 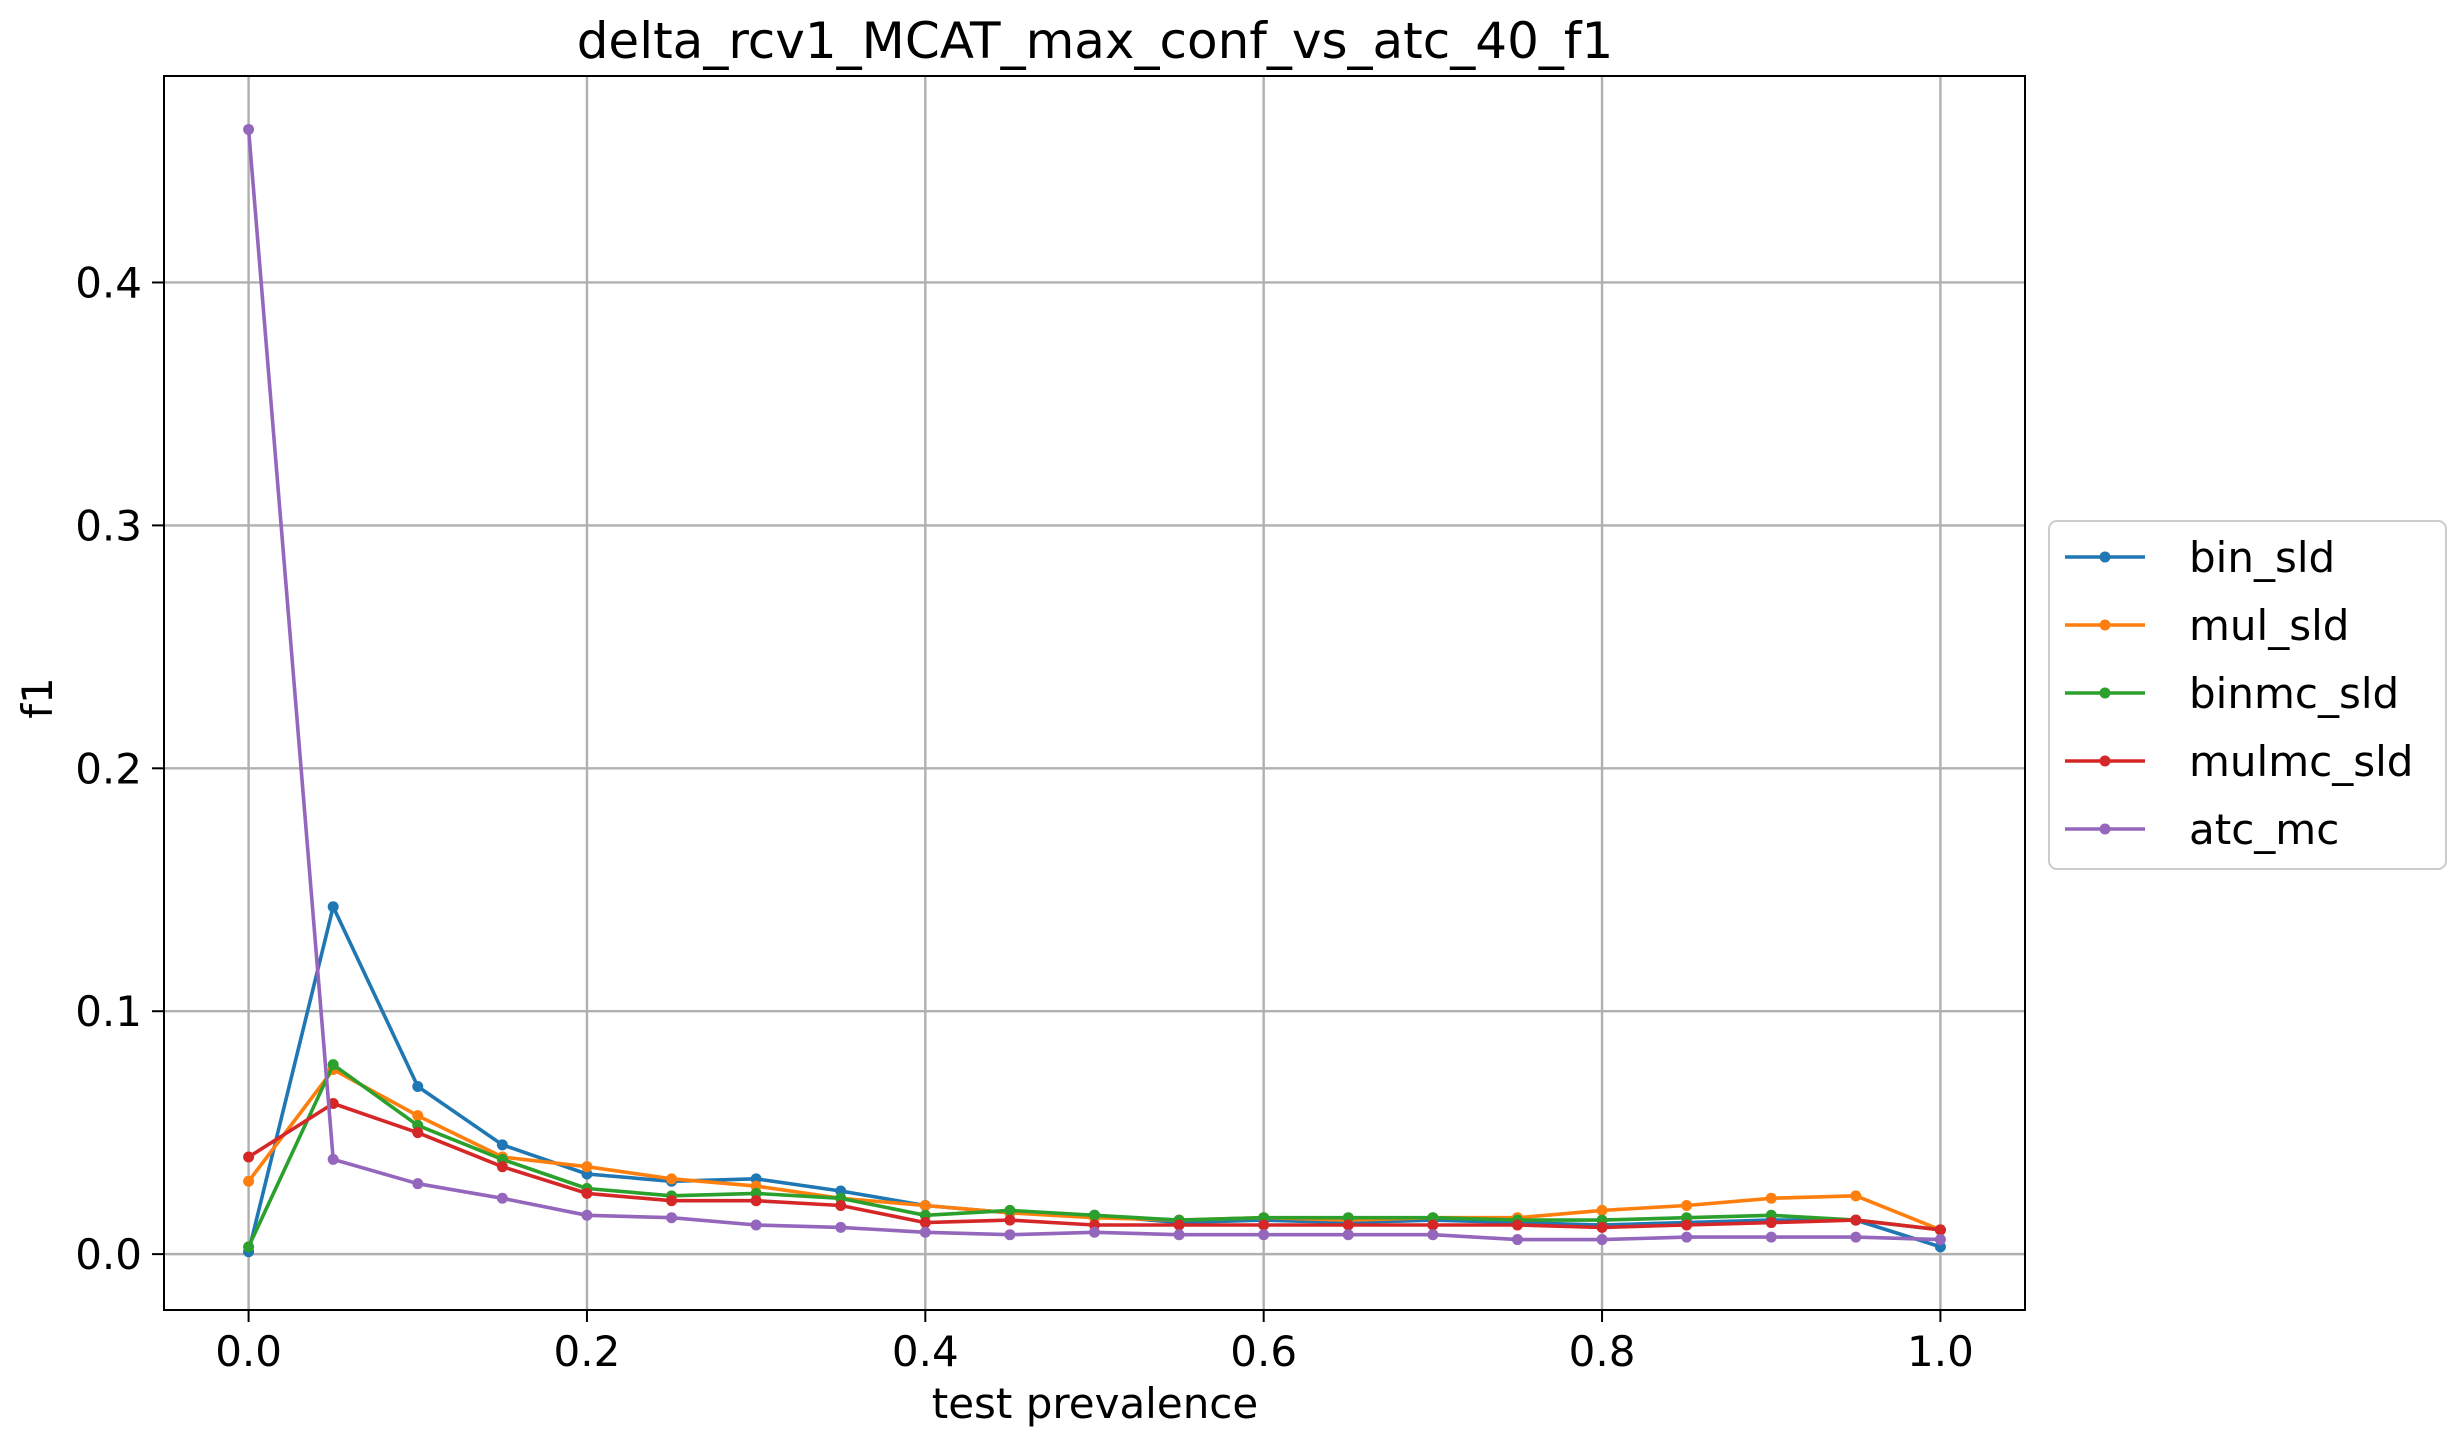 What do you see at coordinates (925, 1351) in the screenshot?
I see `x-tick-label: 0.4` at bounding box center [925, 1351].